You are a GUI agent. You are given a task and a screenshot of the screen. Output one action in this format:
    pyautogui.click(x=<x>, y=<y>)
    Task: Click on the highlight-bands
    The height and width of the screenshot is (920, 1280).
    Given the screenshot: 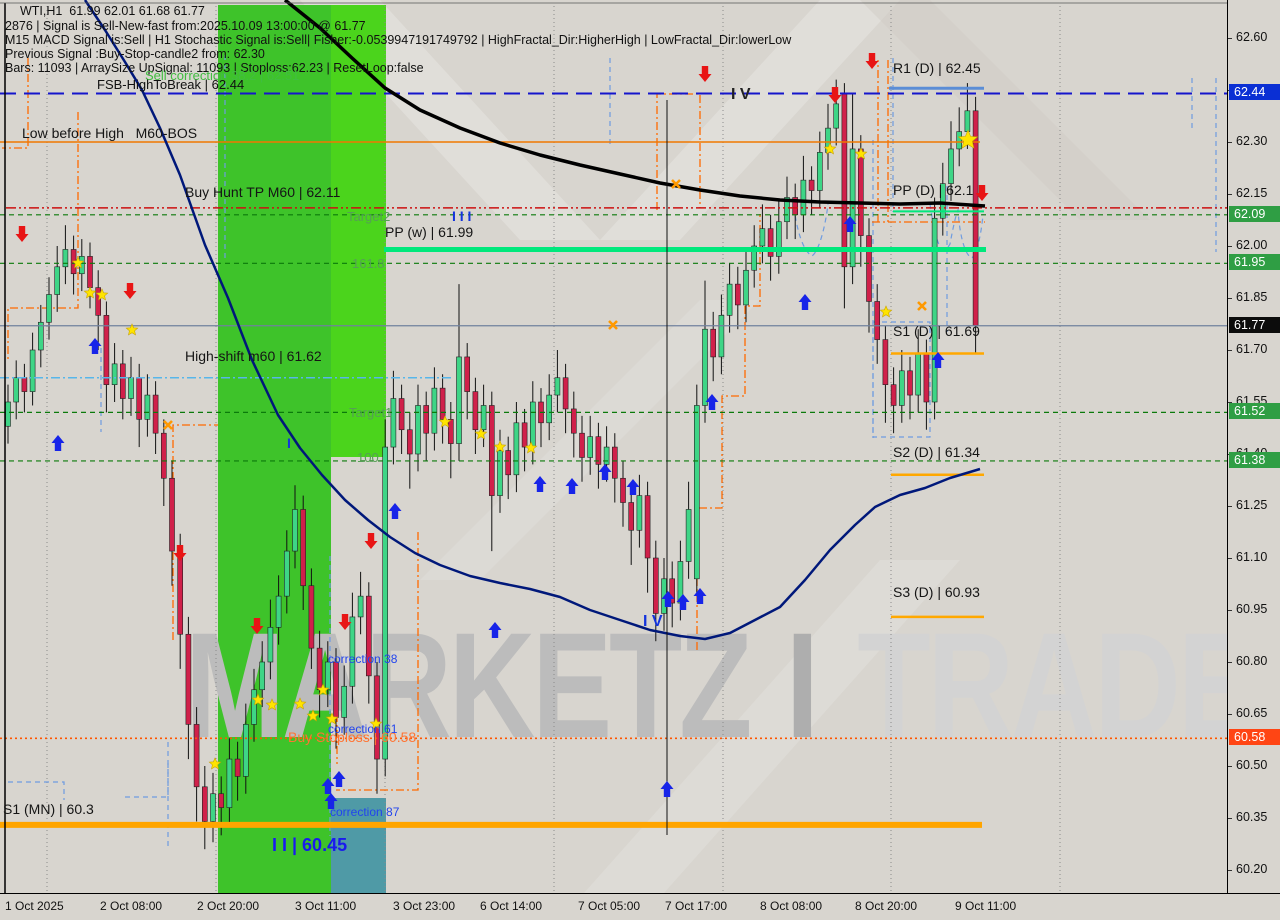 What is the action you would take?
    pyautogui.click(x=302, y=449)
    